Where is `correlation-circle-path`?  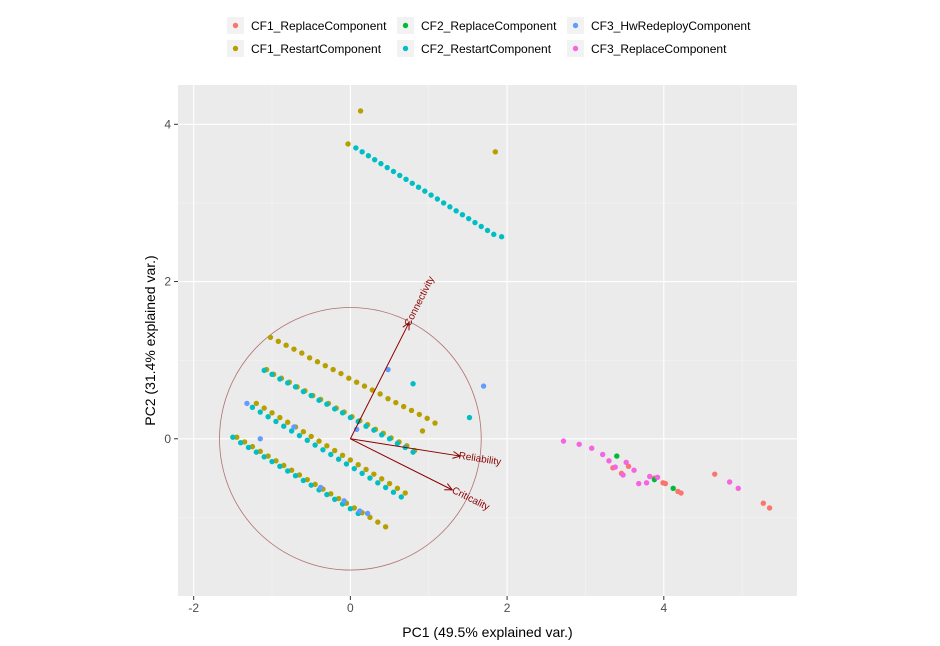 correlation-circle-path is located at coordinates (350, 439).